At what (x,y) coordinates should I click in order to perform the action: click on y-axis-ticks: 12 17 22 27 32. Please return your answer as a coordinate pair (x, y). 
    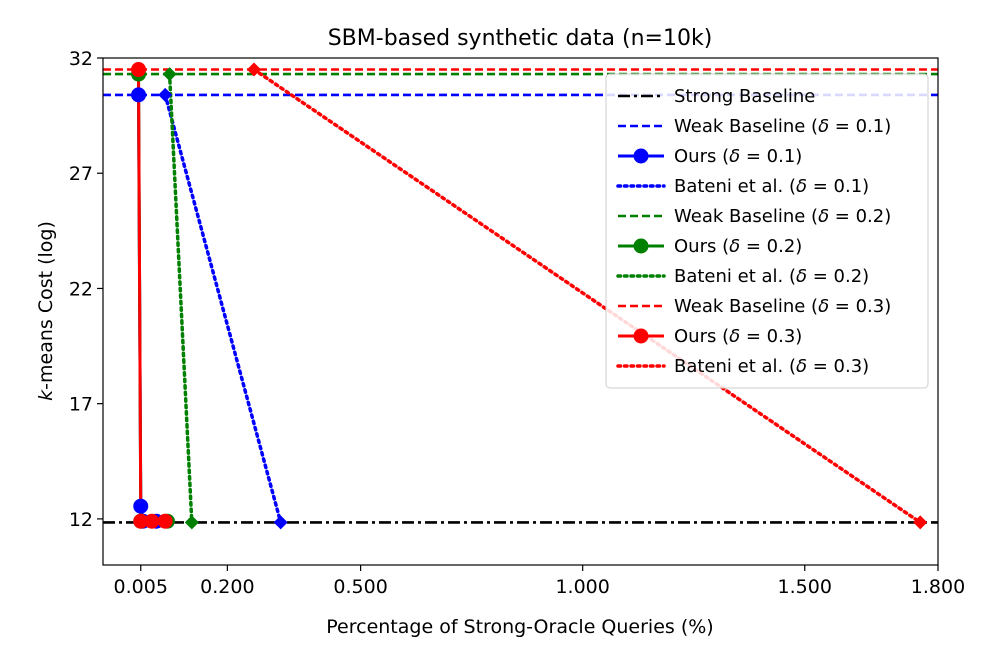
    Looking at the image, I should click on (86, 289).